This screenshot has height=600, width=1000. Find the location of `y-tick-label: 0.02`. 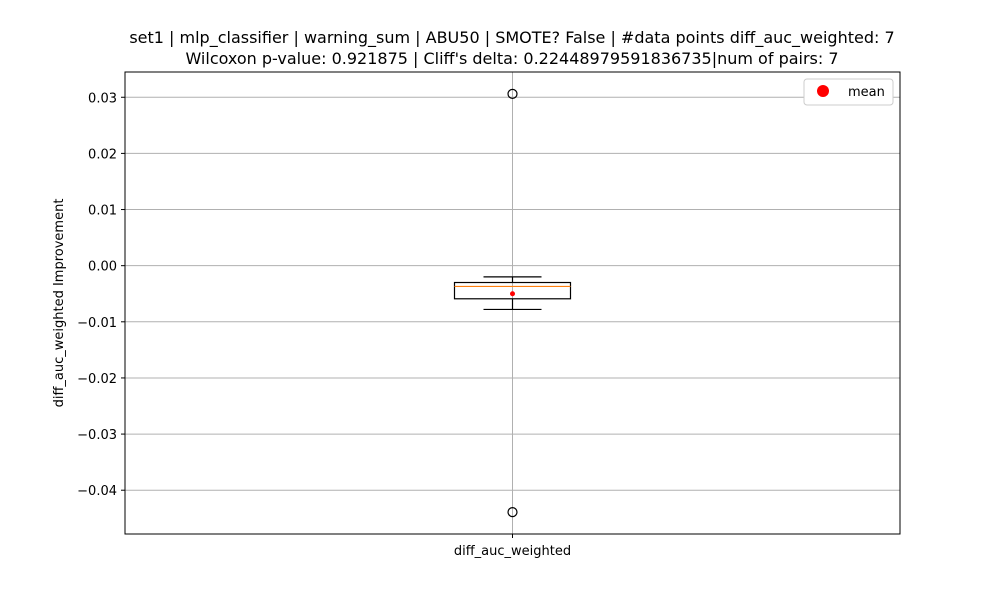

y-tick-label: 0.02 is located at coordinates (102, 154).